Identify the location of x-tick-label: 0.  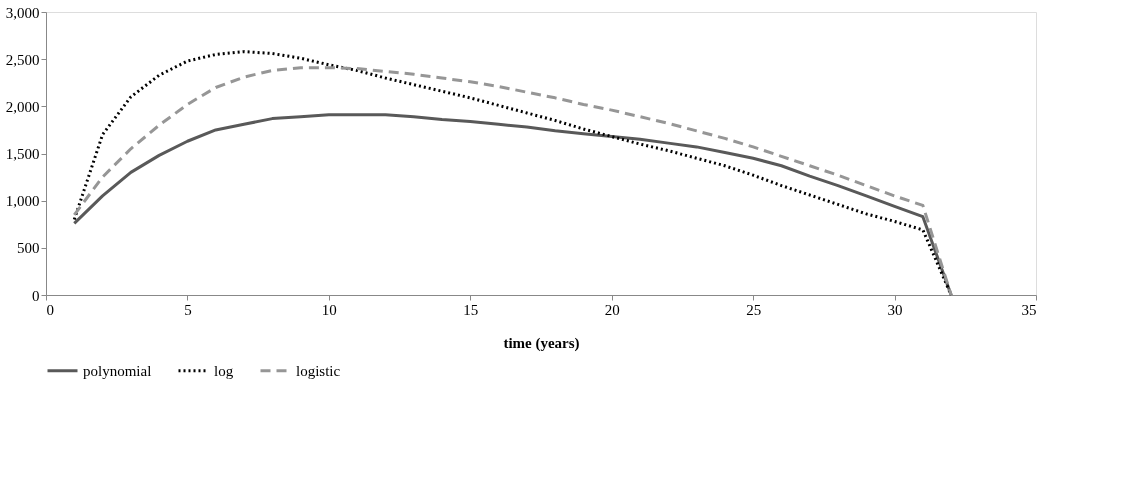
(50, 309).